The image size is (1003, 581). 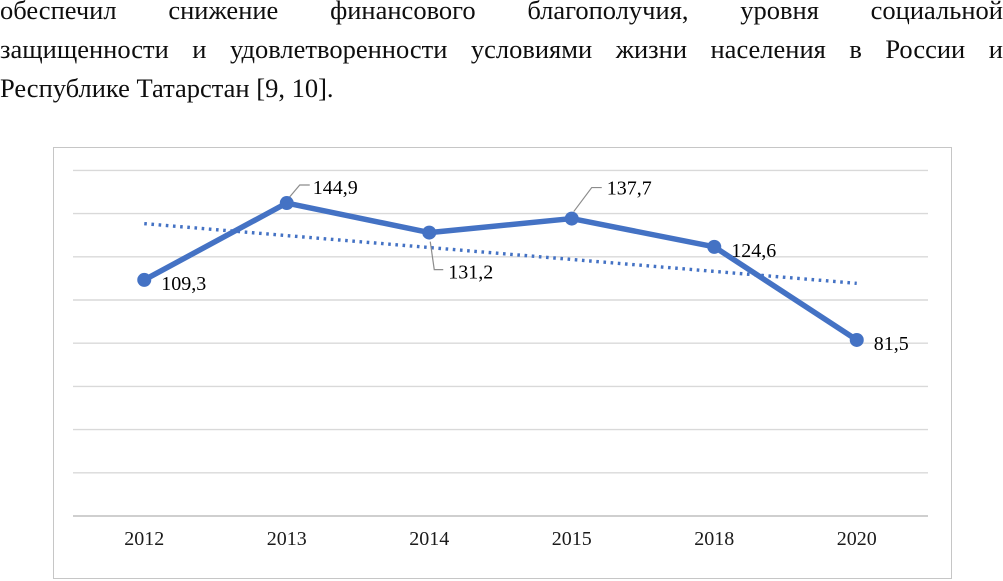 I want to click on paragraph-word: удовлетворенности, so click(x=338, y=49).